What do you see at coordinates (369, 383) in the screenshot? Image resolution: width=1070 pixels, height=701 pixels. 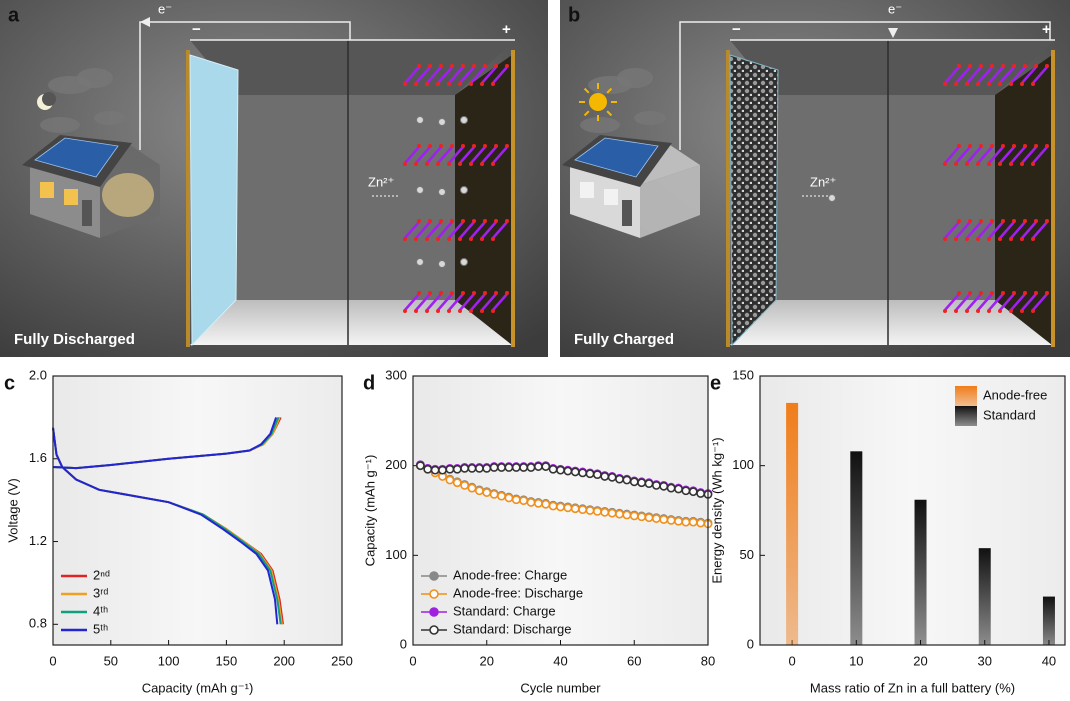 I see `panel-label: d` at bounding box center [369, 383].